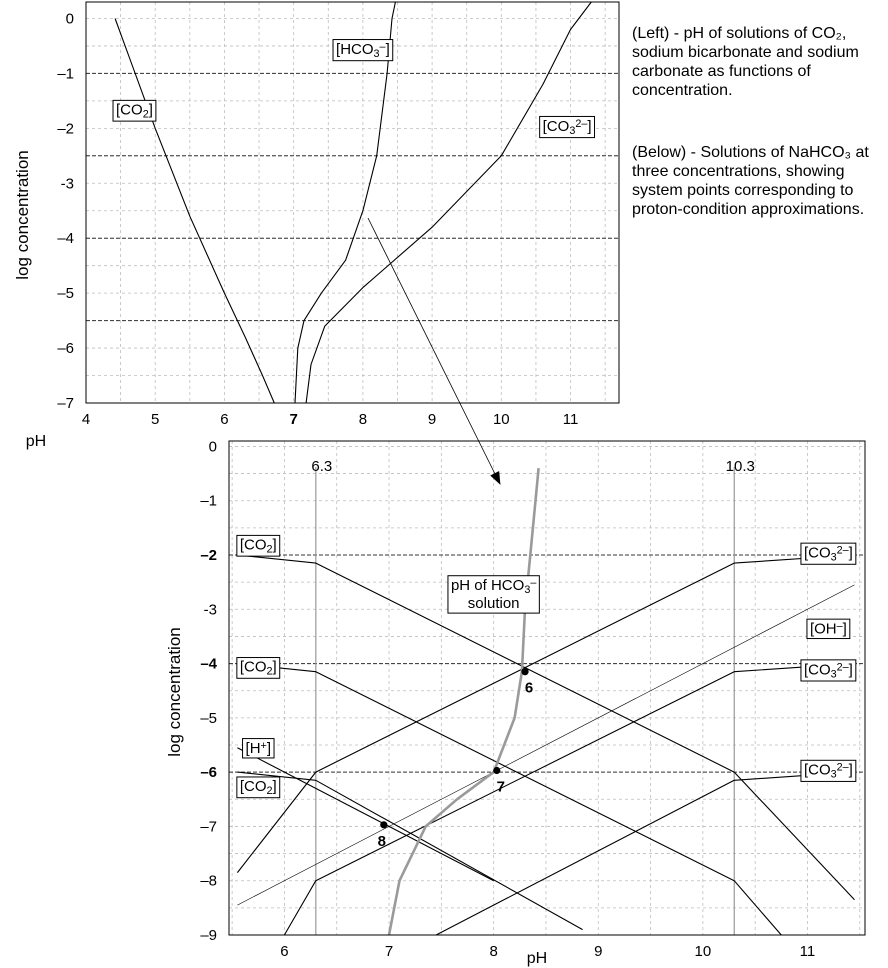  Describe the element at coordinates (174, 691) in the screenshot. I see `bottom-ylabel: log concentration` at that location.